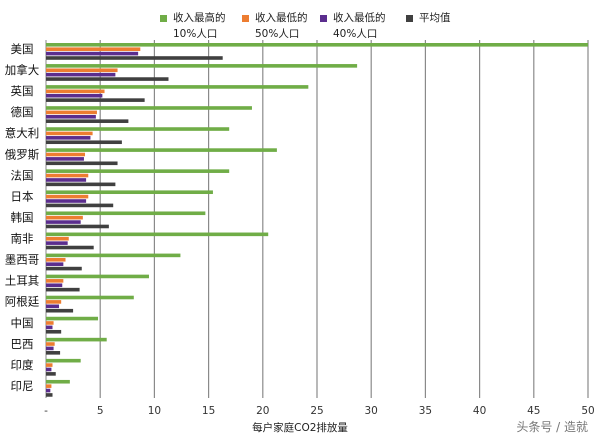 This screenshot has height=441, width=600. I want to click on x-tick-label: -, so click(46, 411).